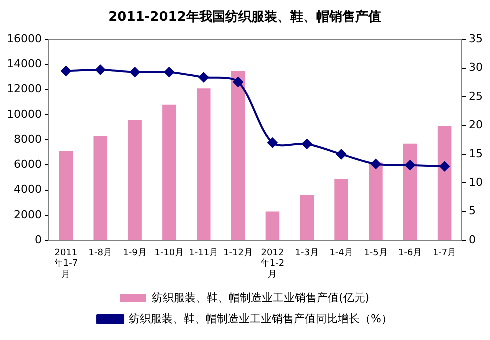 The height and width of the screenshot is (340, 490). I want to click on y2-tick-label: 15, so click(476, 153).